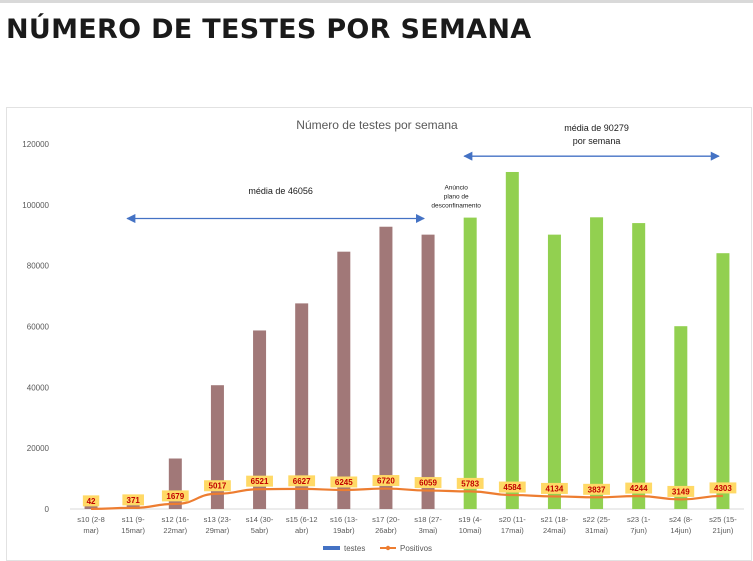  I want to click on x-tick-label: 31mai), so click(596, 530).